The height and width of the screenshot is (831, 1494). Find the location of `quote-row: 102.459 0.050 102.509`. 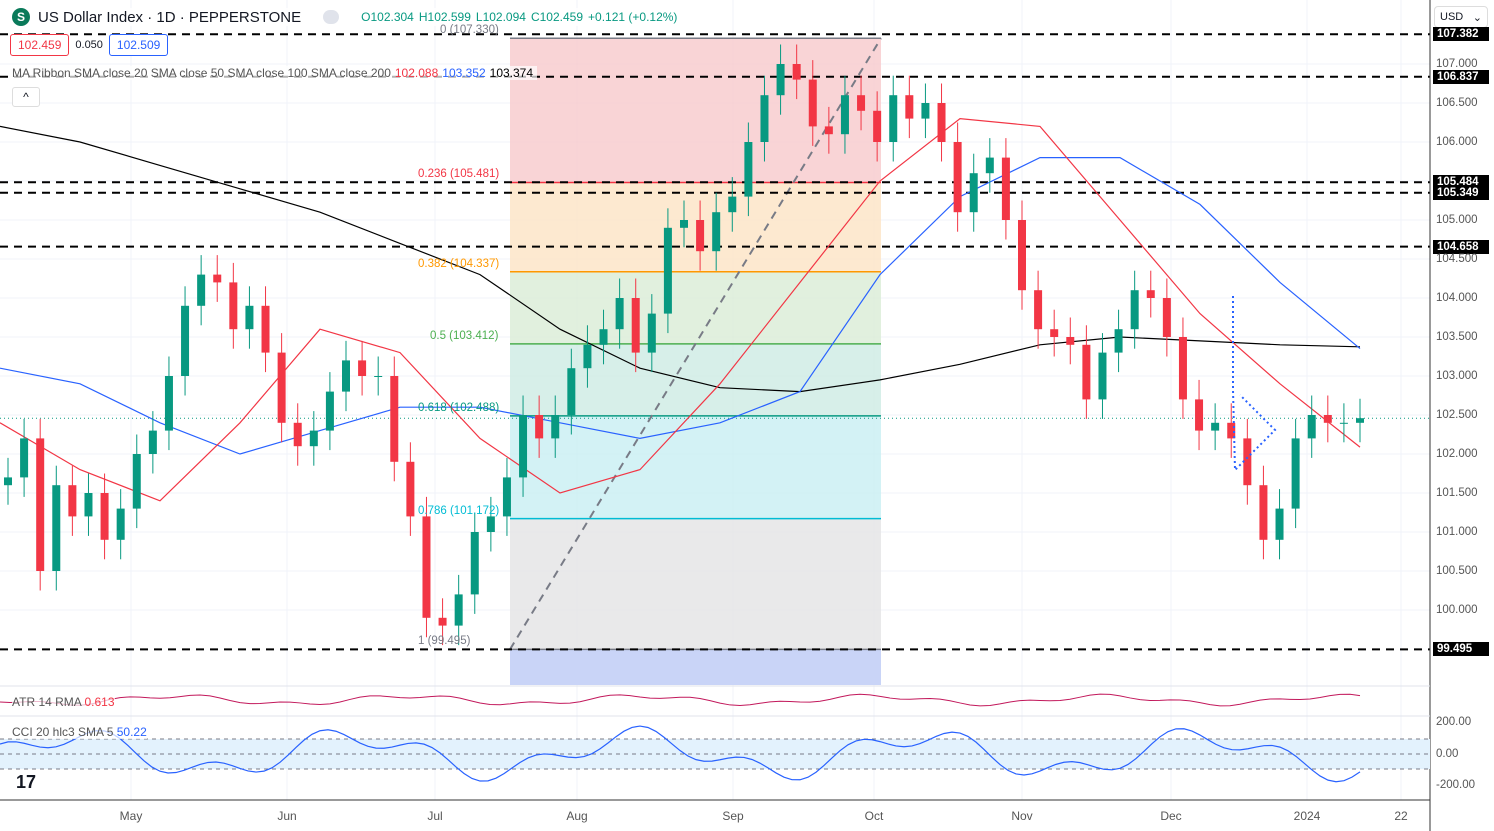

quote-row: 102.459 0.050 102.509 is located at coordinates (89, 45).